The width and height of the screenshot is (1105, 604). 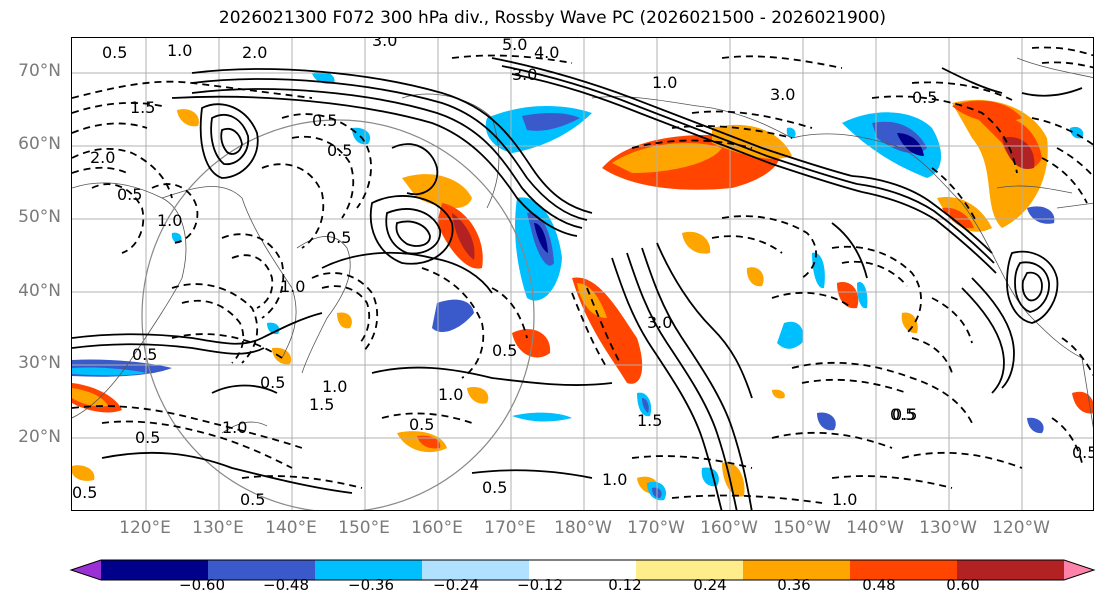 I want to click on lon-label: 170°E, so click(x=510, y=528).